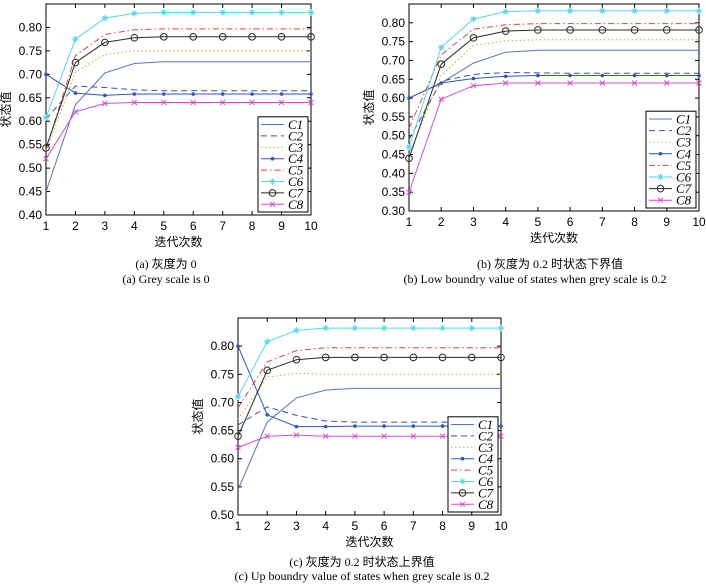 This screenshot has height=585, width=706. What do you see at coordinates (31, 121) in the screenshot?
I see `y-tick-label: 0.60` at bounding box center [31, 121].